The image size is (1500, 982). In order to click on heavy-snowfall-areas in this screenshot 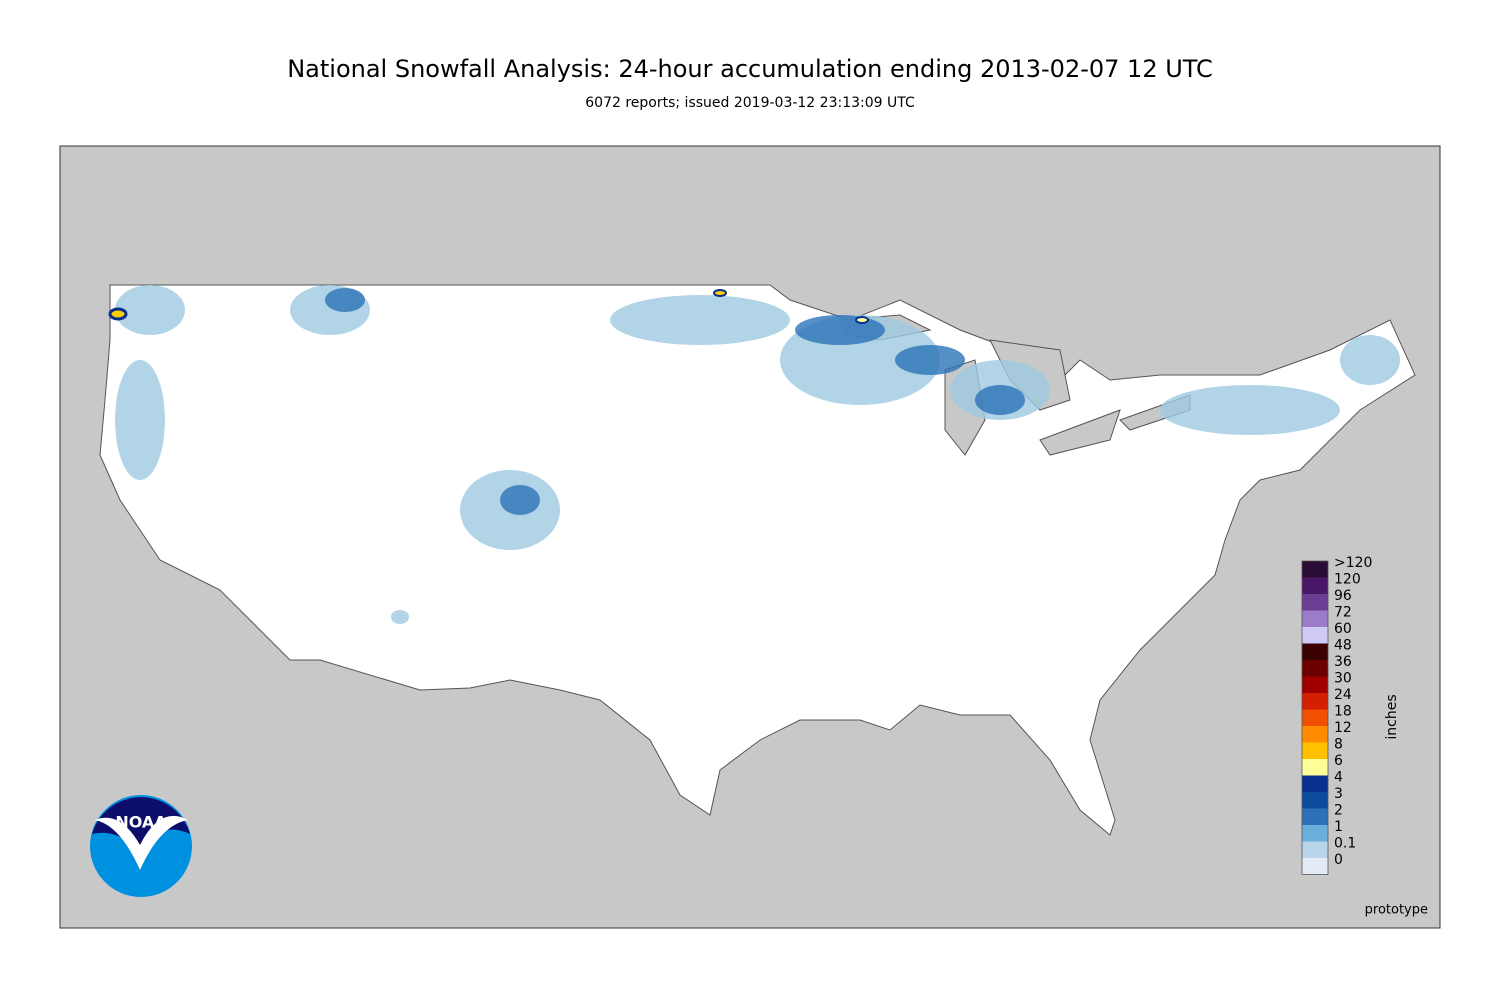, I will do `click(675, 401)`.